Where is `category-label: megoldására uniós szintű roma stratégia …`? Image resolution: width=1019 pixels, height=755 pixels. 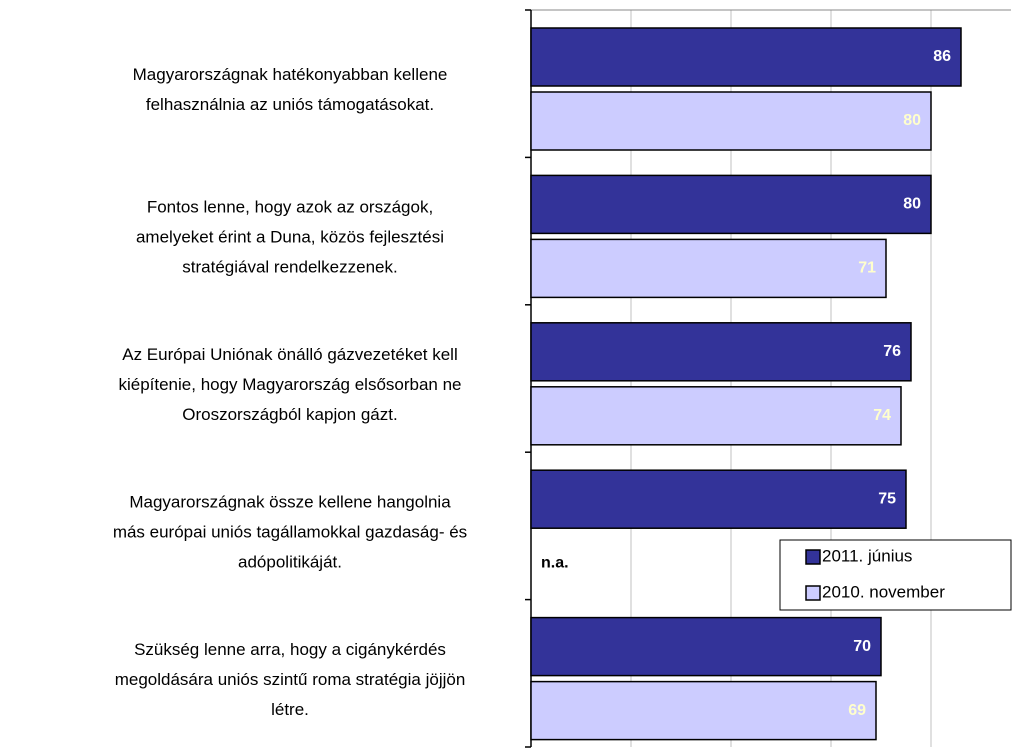
category-label: megoldására uniós szintű roma stratégia … is located at coordinates (290, 679).